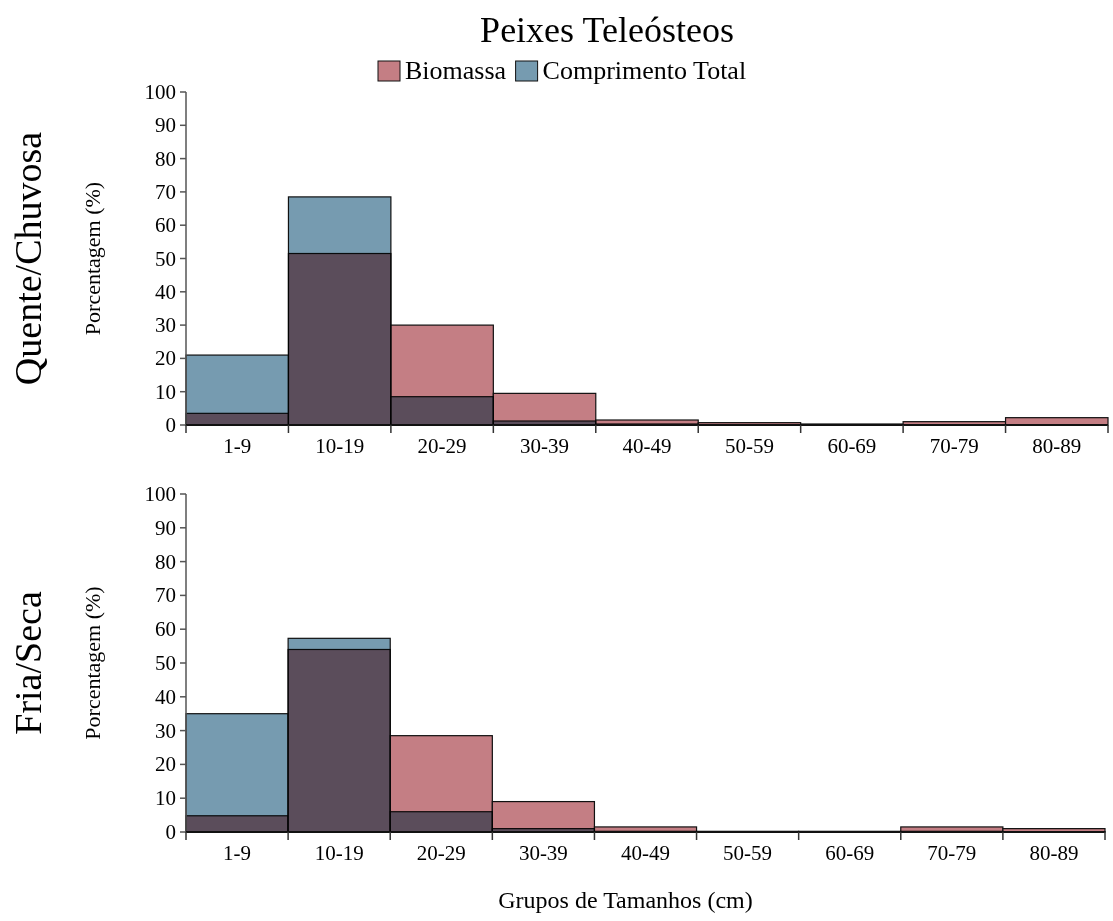  What do you see at coordinates (625, 900) in the screenshot?
I see `x-axis-title: Grupos de Tamanhos (cm)` at bounding box center [625, 900].